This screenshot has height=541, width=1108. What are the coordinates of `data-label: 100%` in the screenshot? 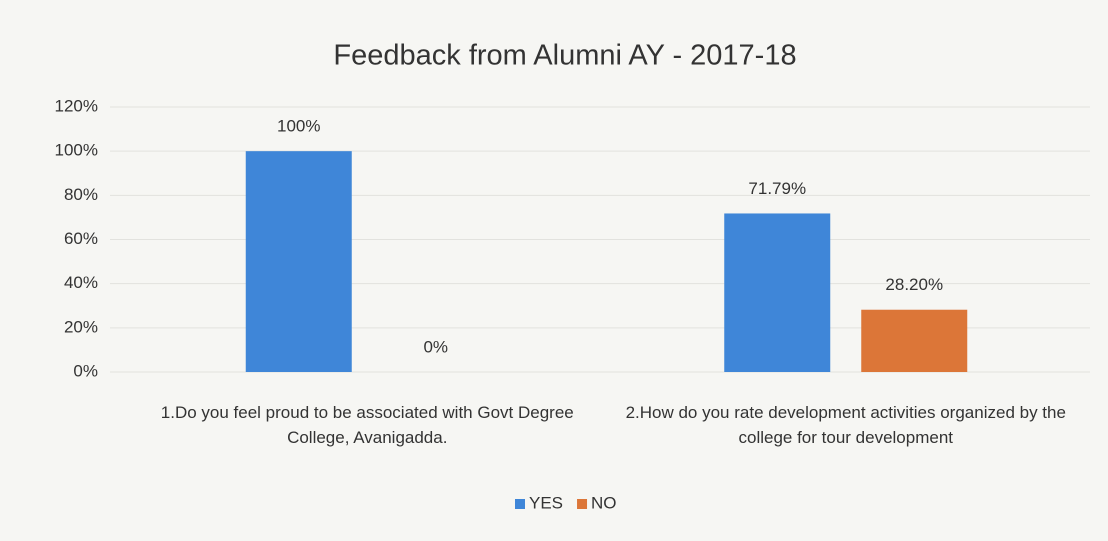 It's located at (298, 126).